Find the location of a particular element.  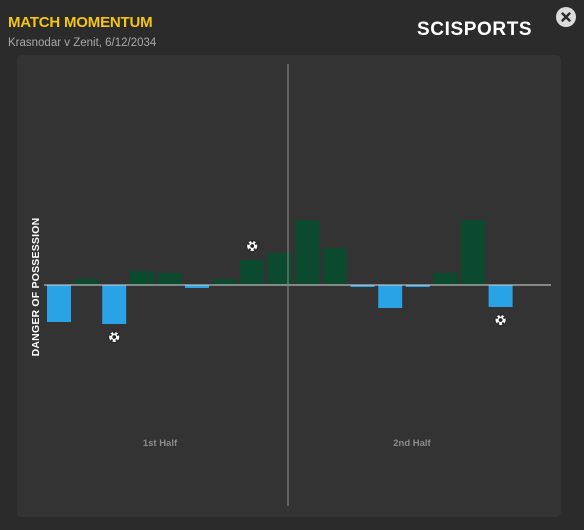

first-half-label: 1st Half is located at coordinates (160, 443).